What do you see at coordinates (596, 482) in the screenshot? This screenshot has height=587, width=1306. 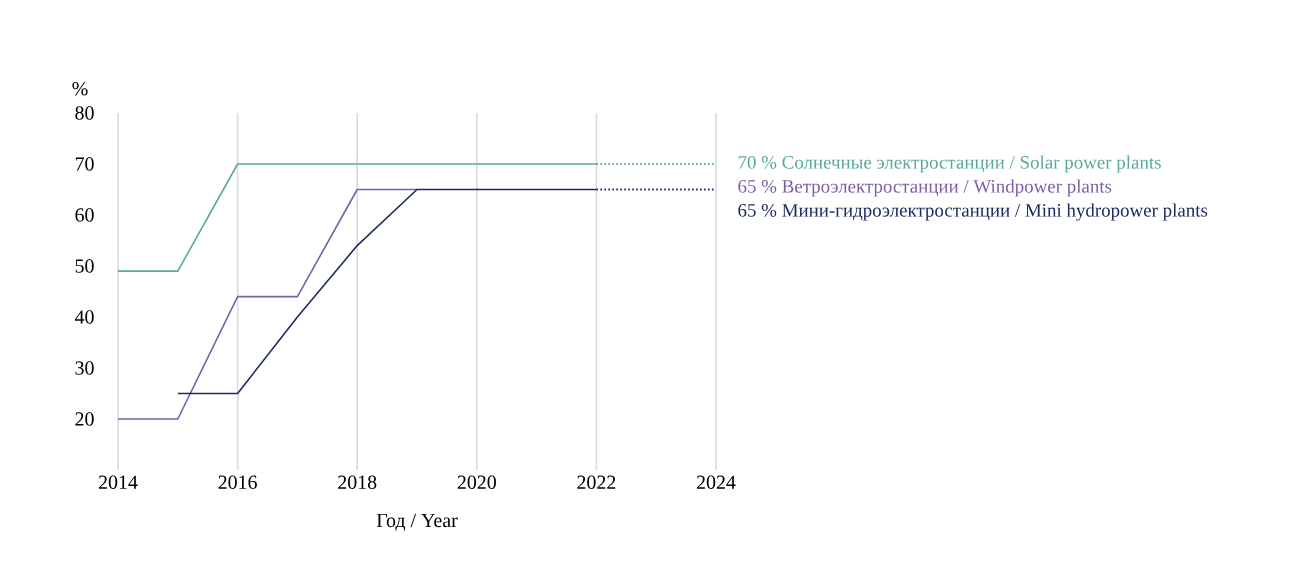 I see `x-tick-label: 2022` at bounding box center [596, 482].